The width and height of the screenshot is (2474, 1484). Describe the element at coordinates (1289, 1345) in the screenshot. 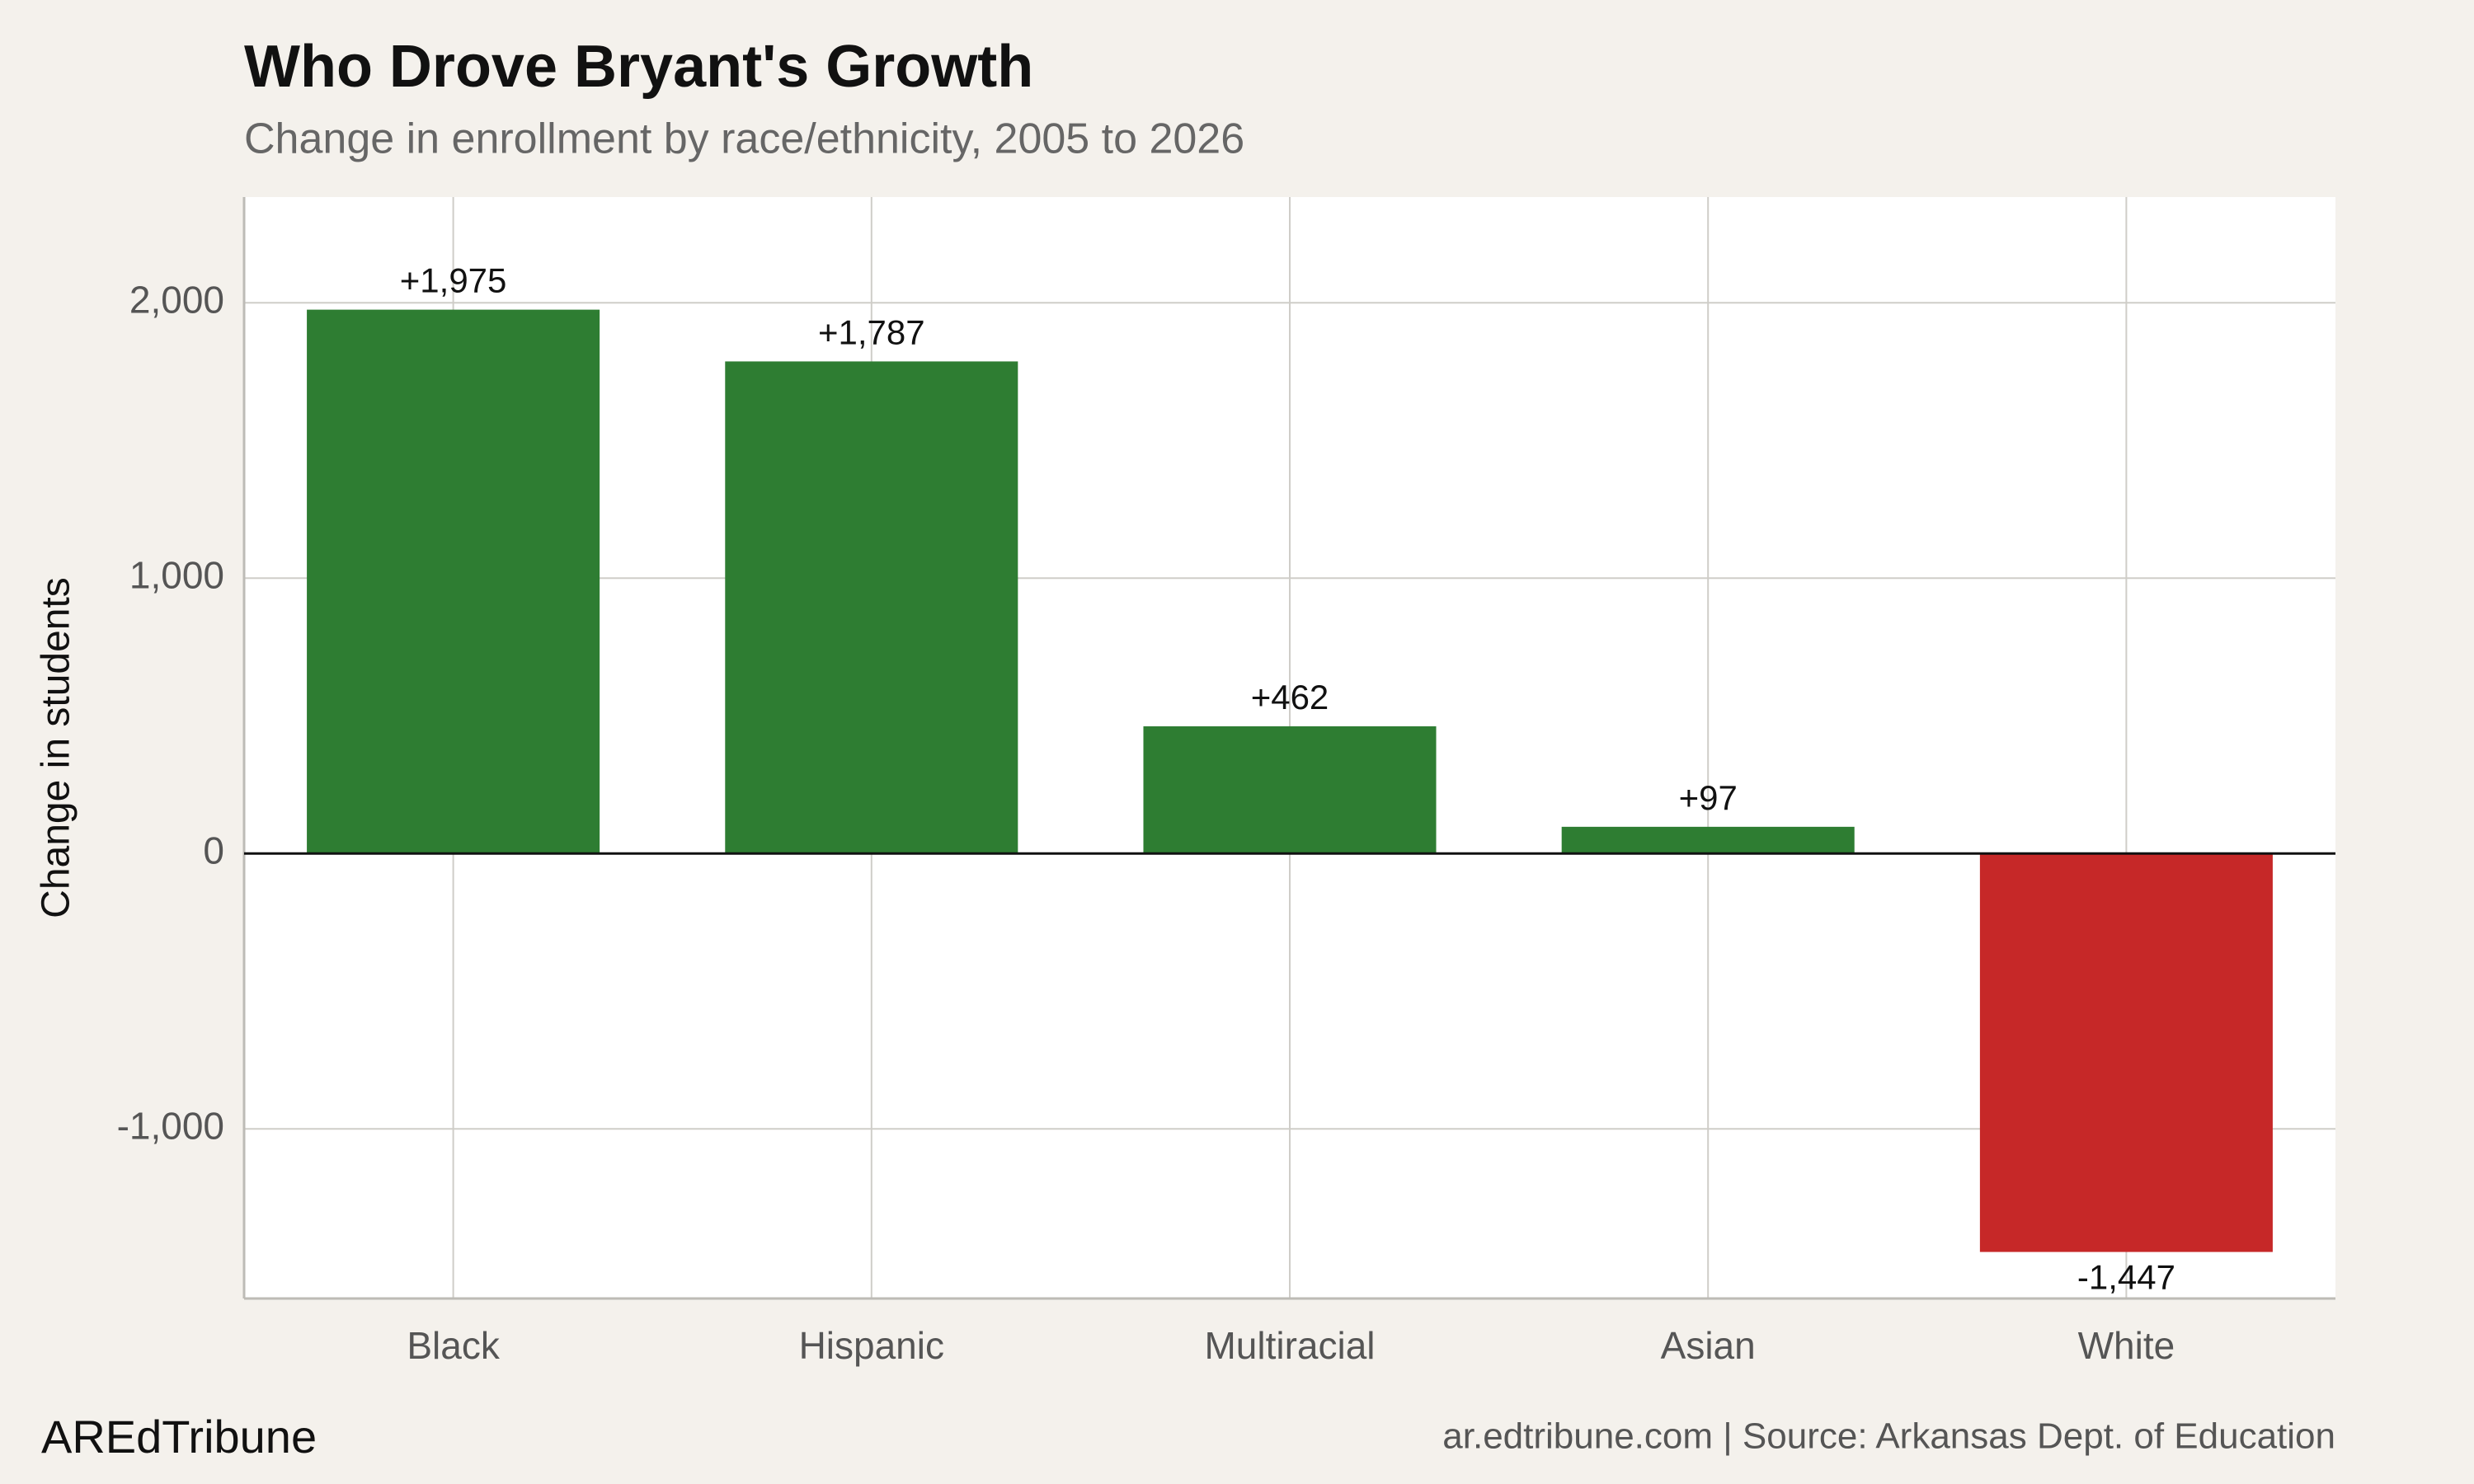

I see `x-tick-label: Multiracial` at that location.